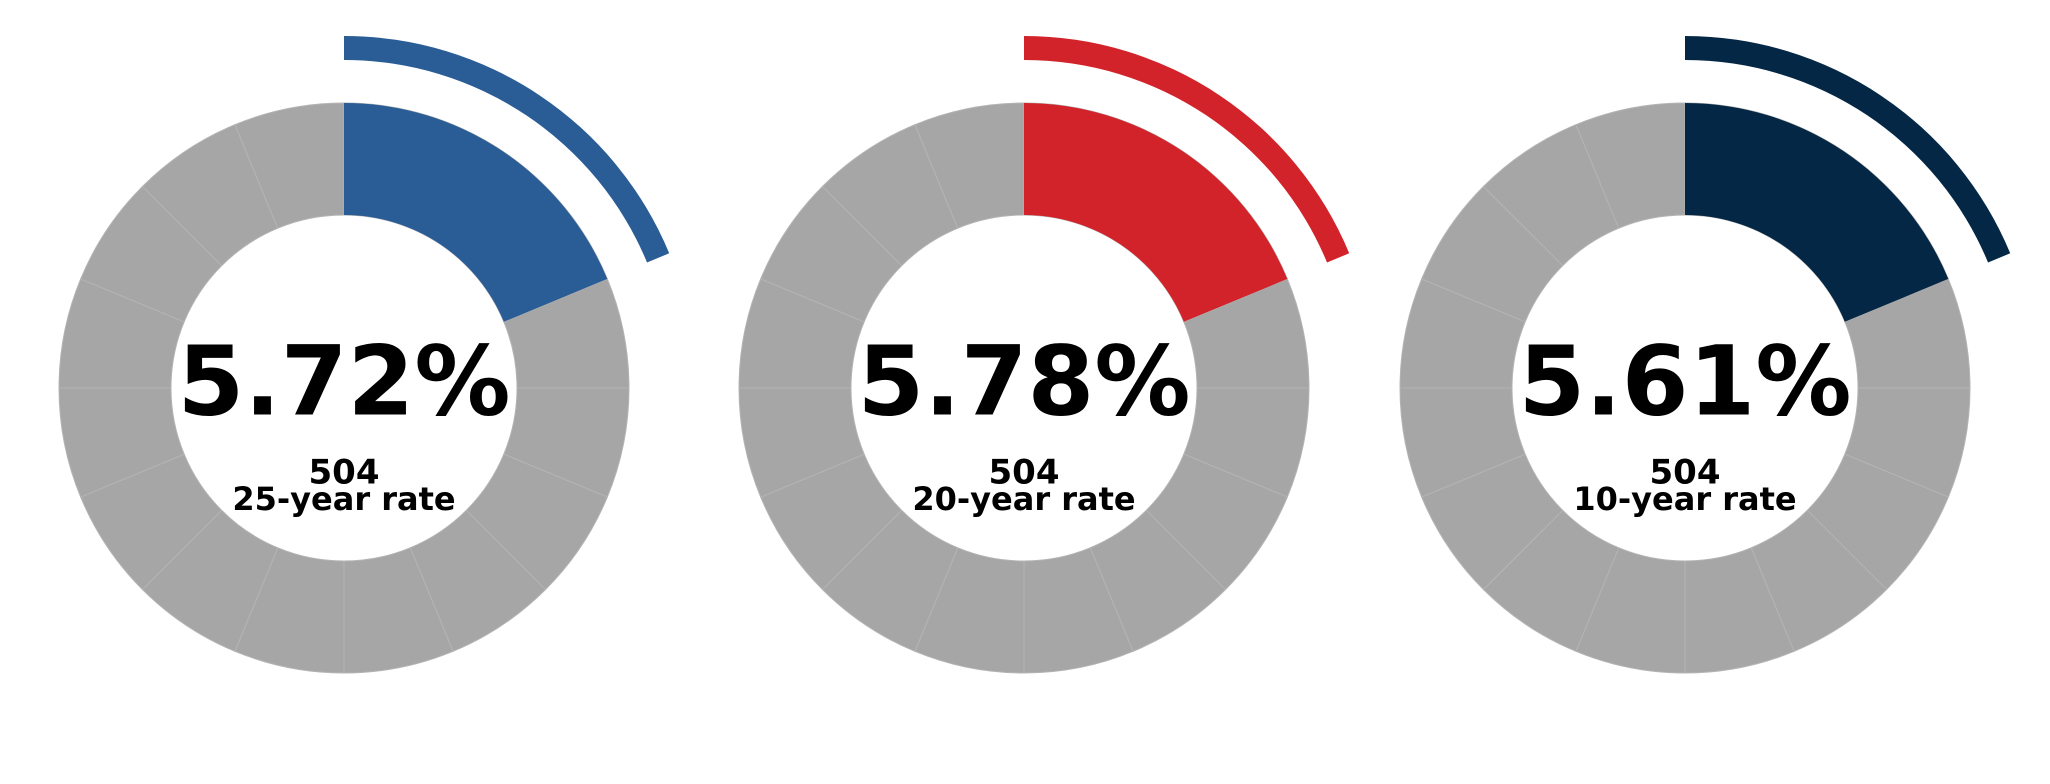 The height and width of the screenshot is (784, 2050). I want to click on gauge-value: 5.61%, so click(1684, 381).